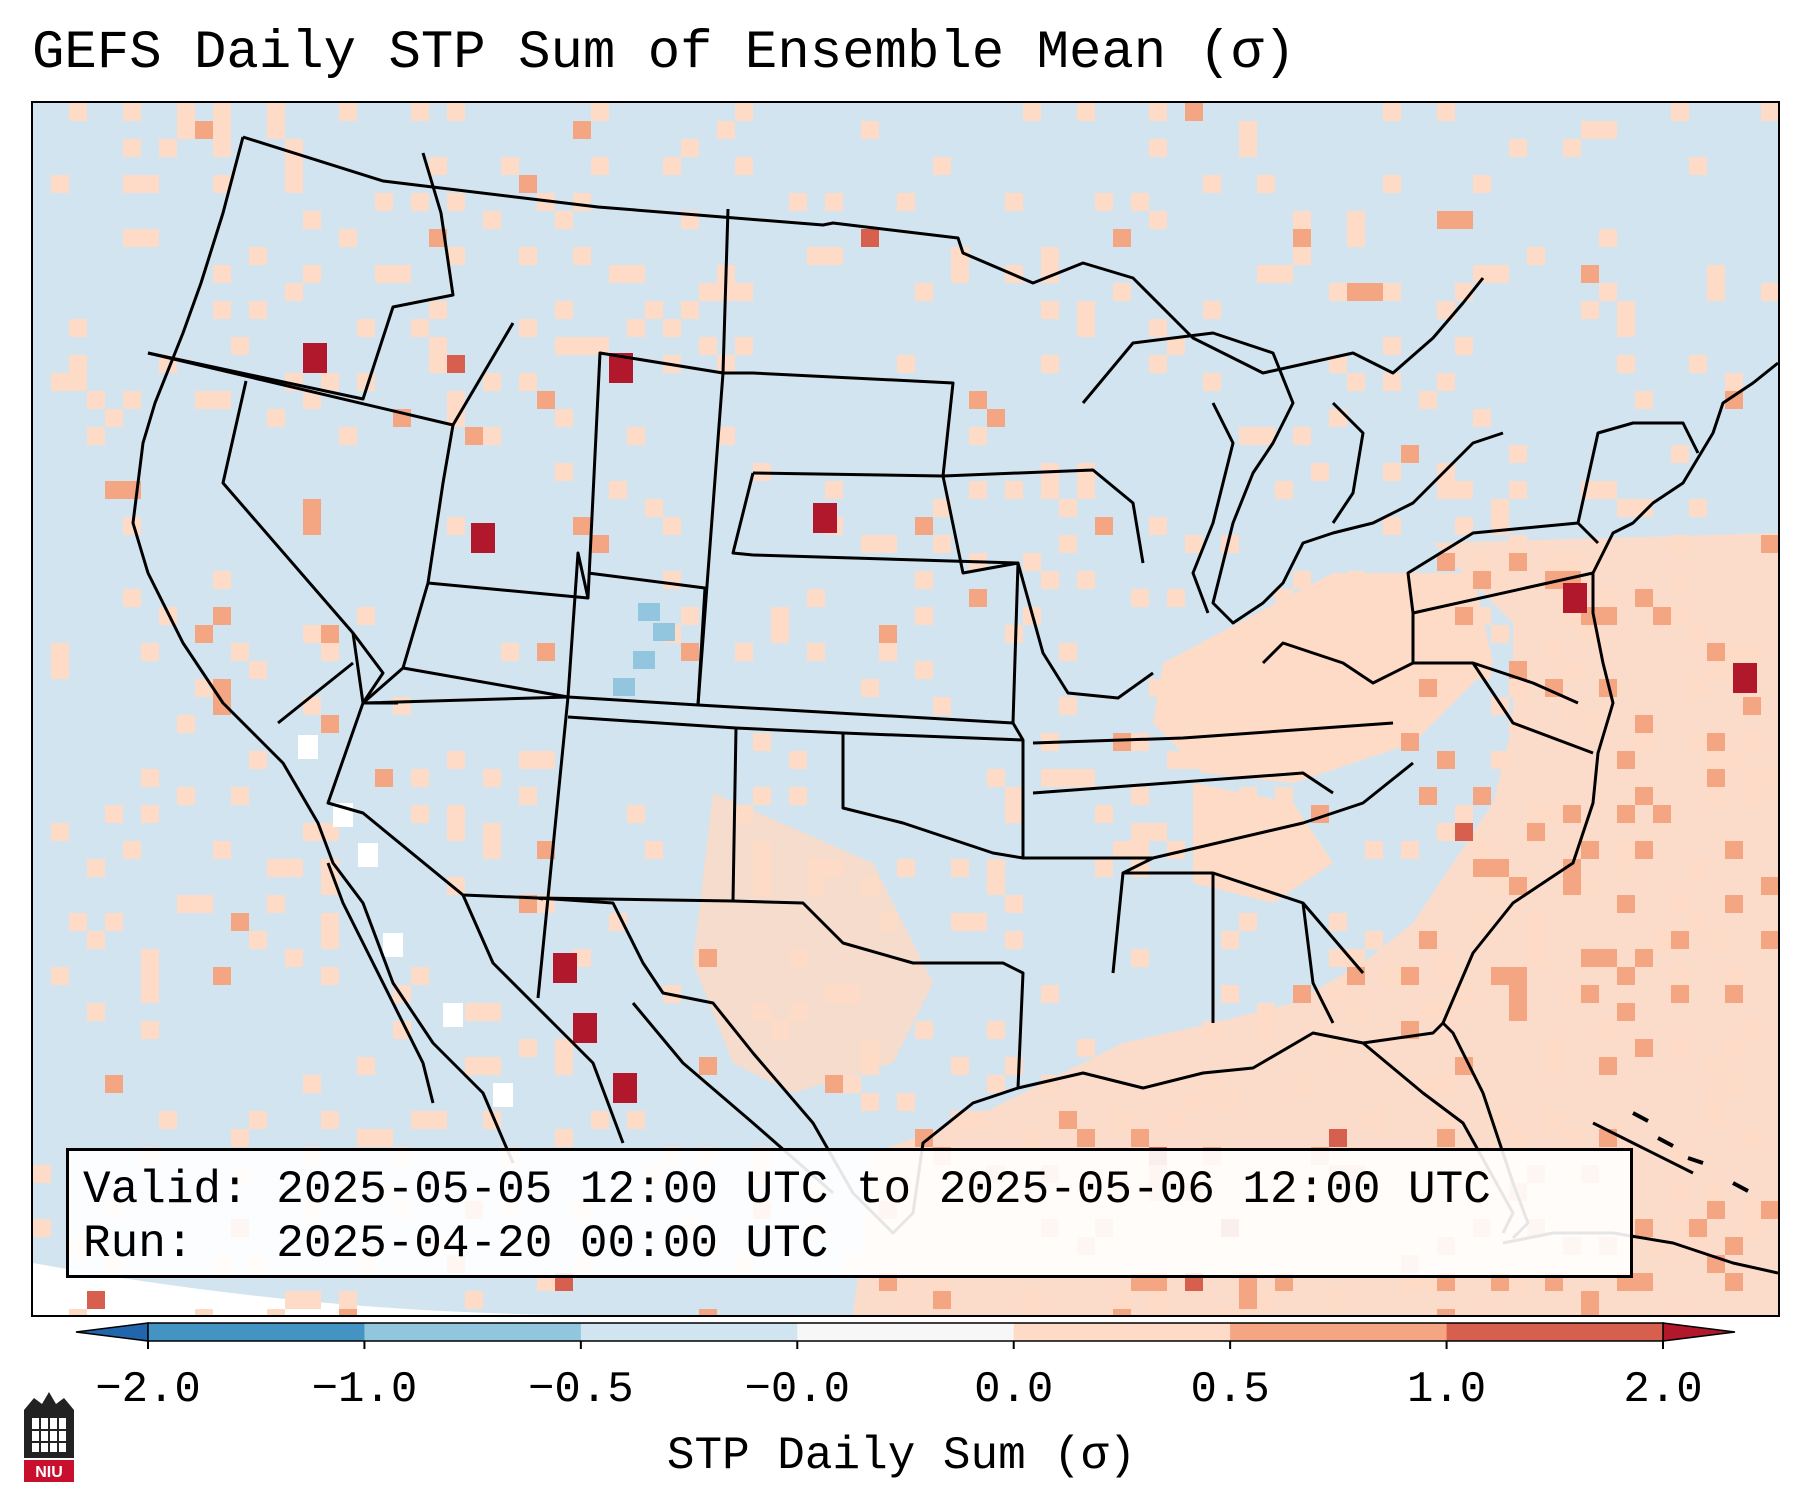  What do you see at coordinates (905, 1332) in the screenshot?
I see `colorbar-border` at bounding box center [905, 1332].